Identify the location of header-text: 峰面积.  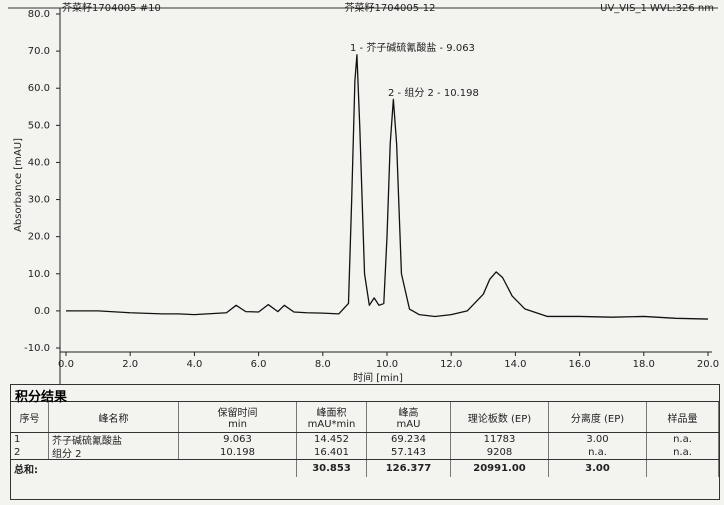
(331, 413).